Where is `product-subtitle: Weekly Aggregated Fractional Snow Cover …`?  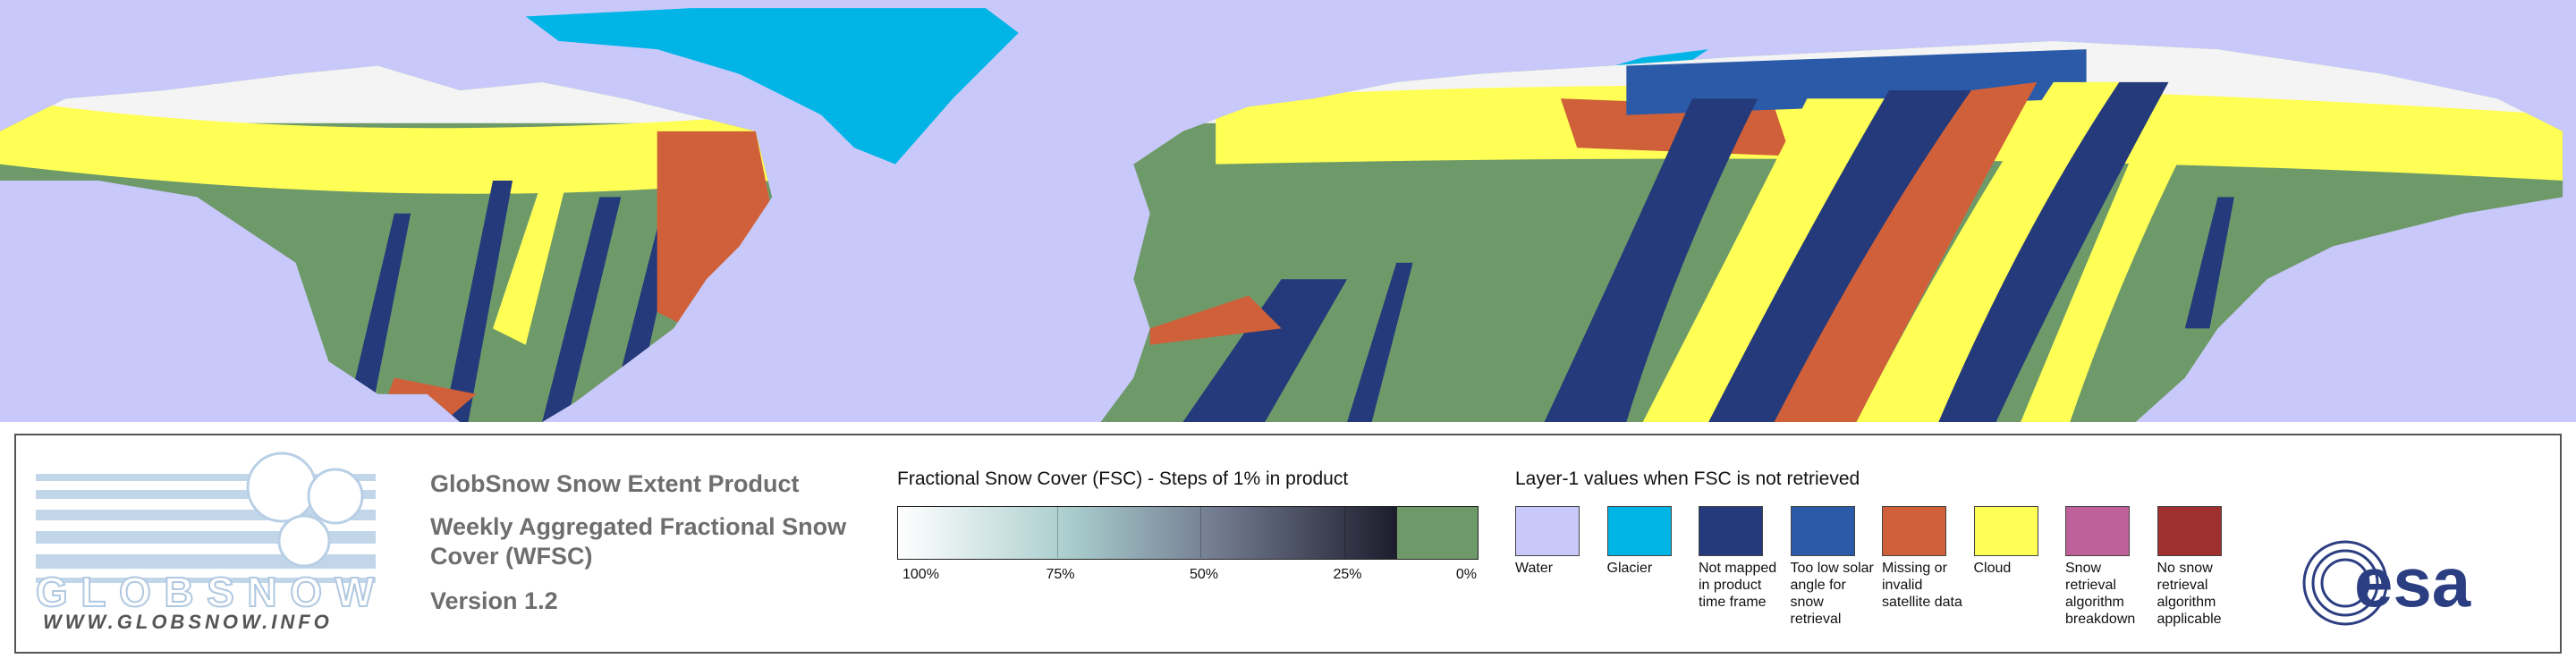 product-subtitle: Weekly Aggregated Fractional Snow Cover … is located at coordinates (638, 541).